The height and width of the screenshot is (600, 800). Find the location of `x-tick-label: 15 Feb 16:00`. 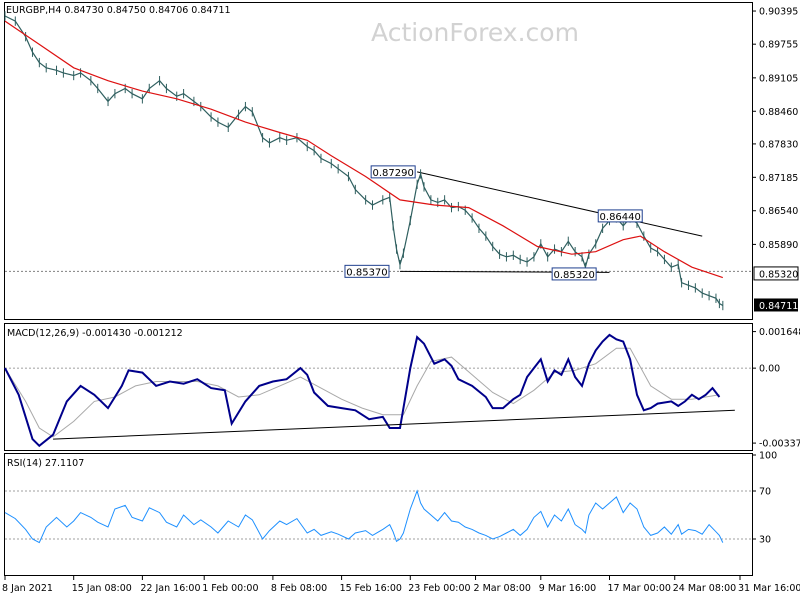

x-tick-label: 15 Feb 16:00 is located at coordinates (371, 588).